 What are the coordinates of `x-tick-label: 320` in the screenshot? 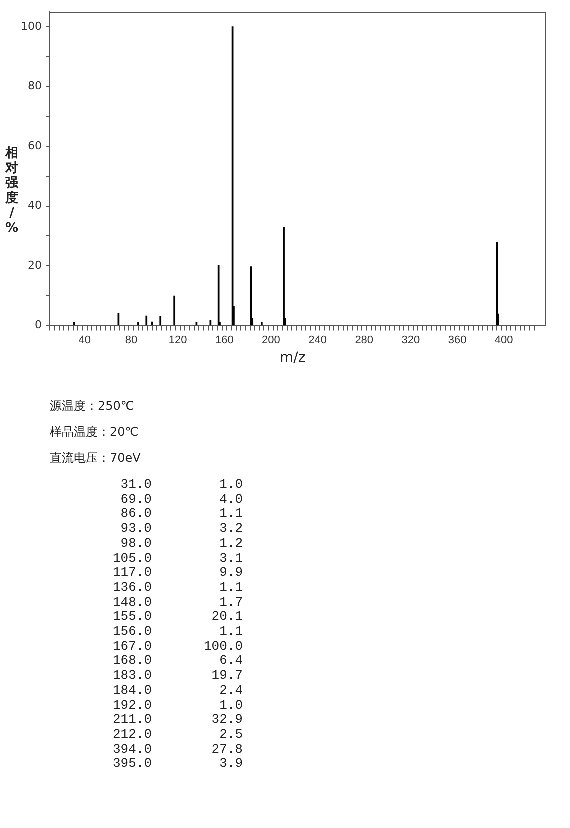 It's located at (411, 340).